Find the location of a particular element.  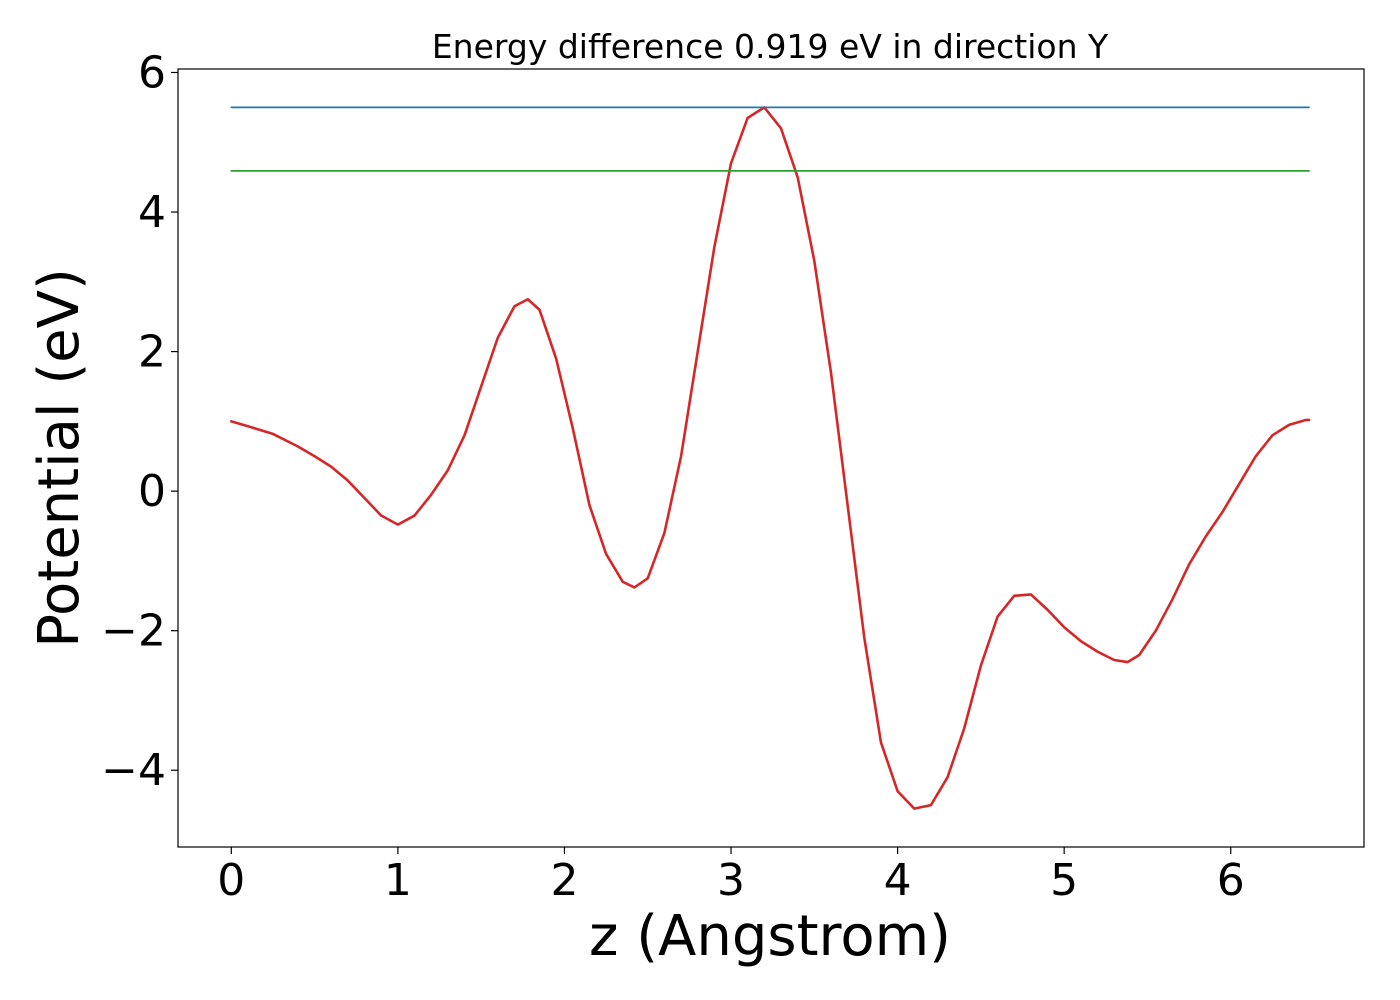

x-tick-label: 6 is located at coordinates (1231, 880).